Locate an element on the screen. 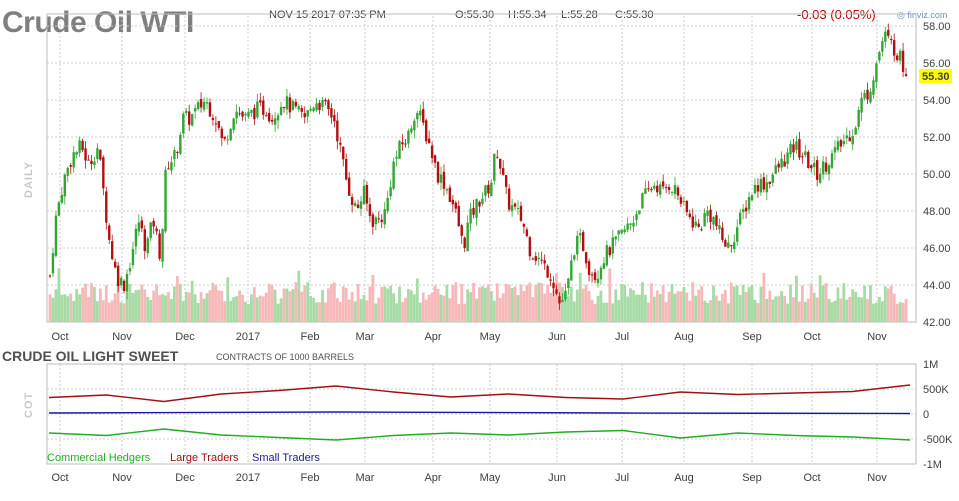  cot-x-tick-label: Oct is located at coordinates (59, 478).